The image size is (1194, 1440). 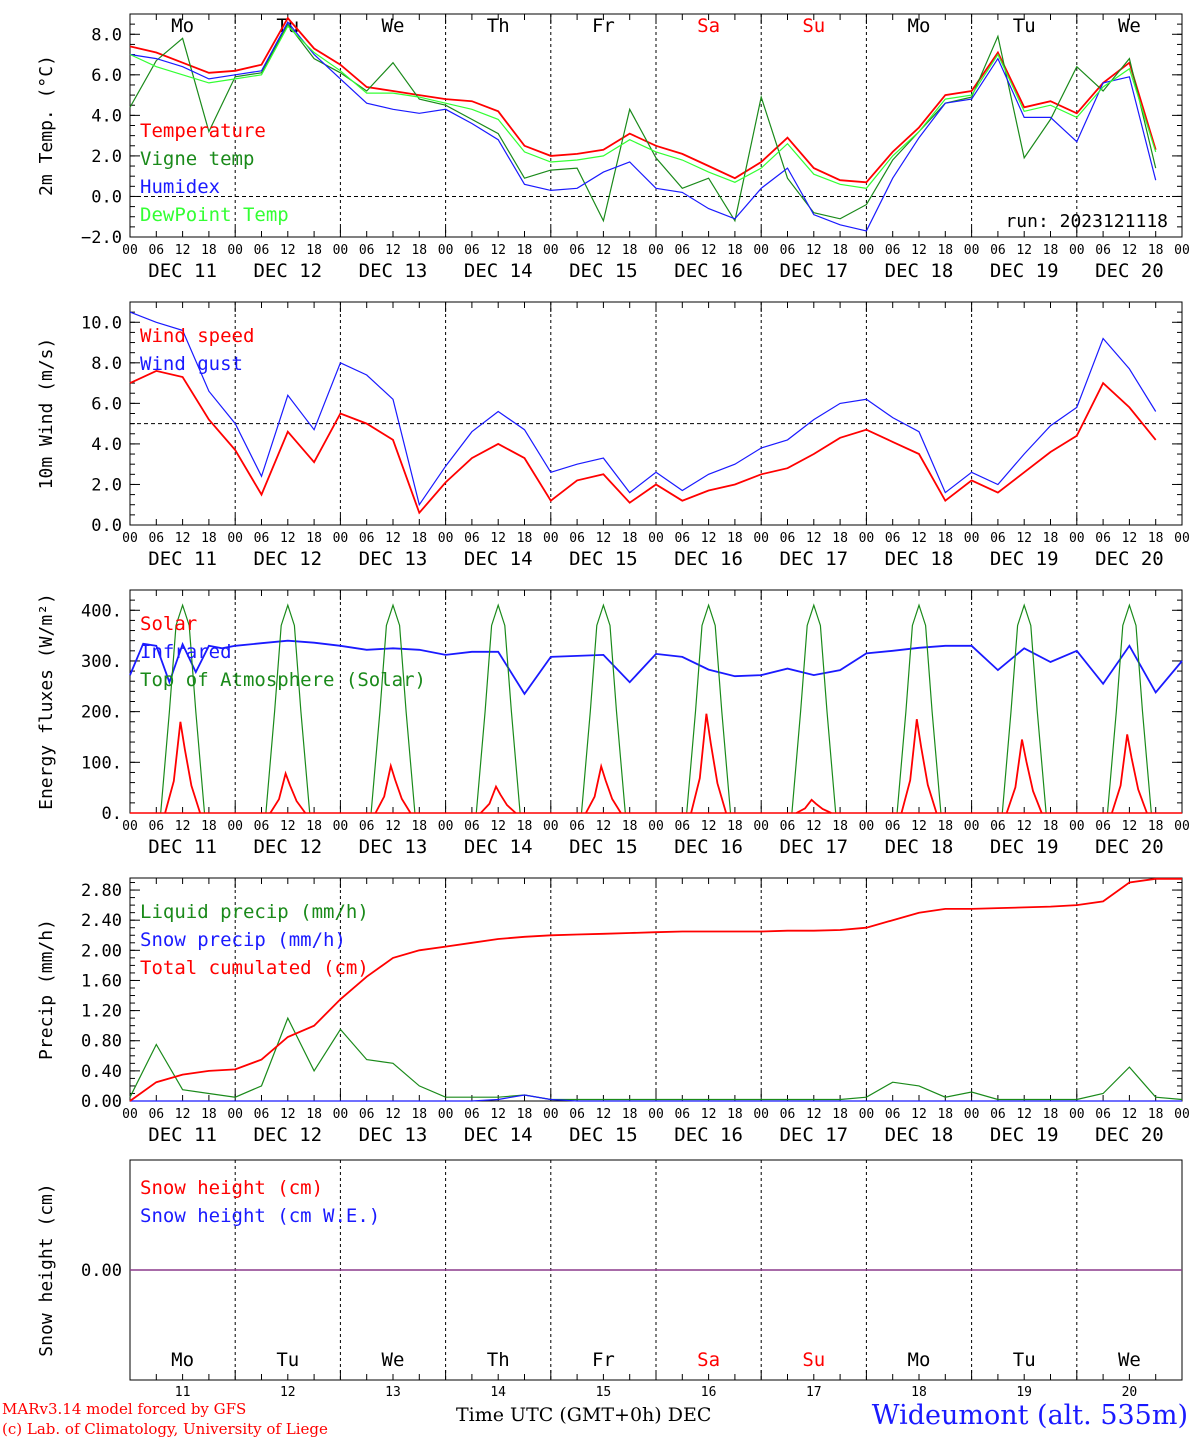 I want to click on y-tick-label: 0.0, so click(x=106, y=526).